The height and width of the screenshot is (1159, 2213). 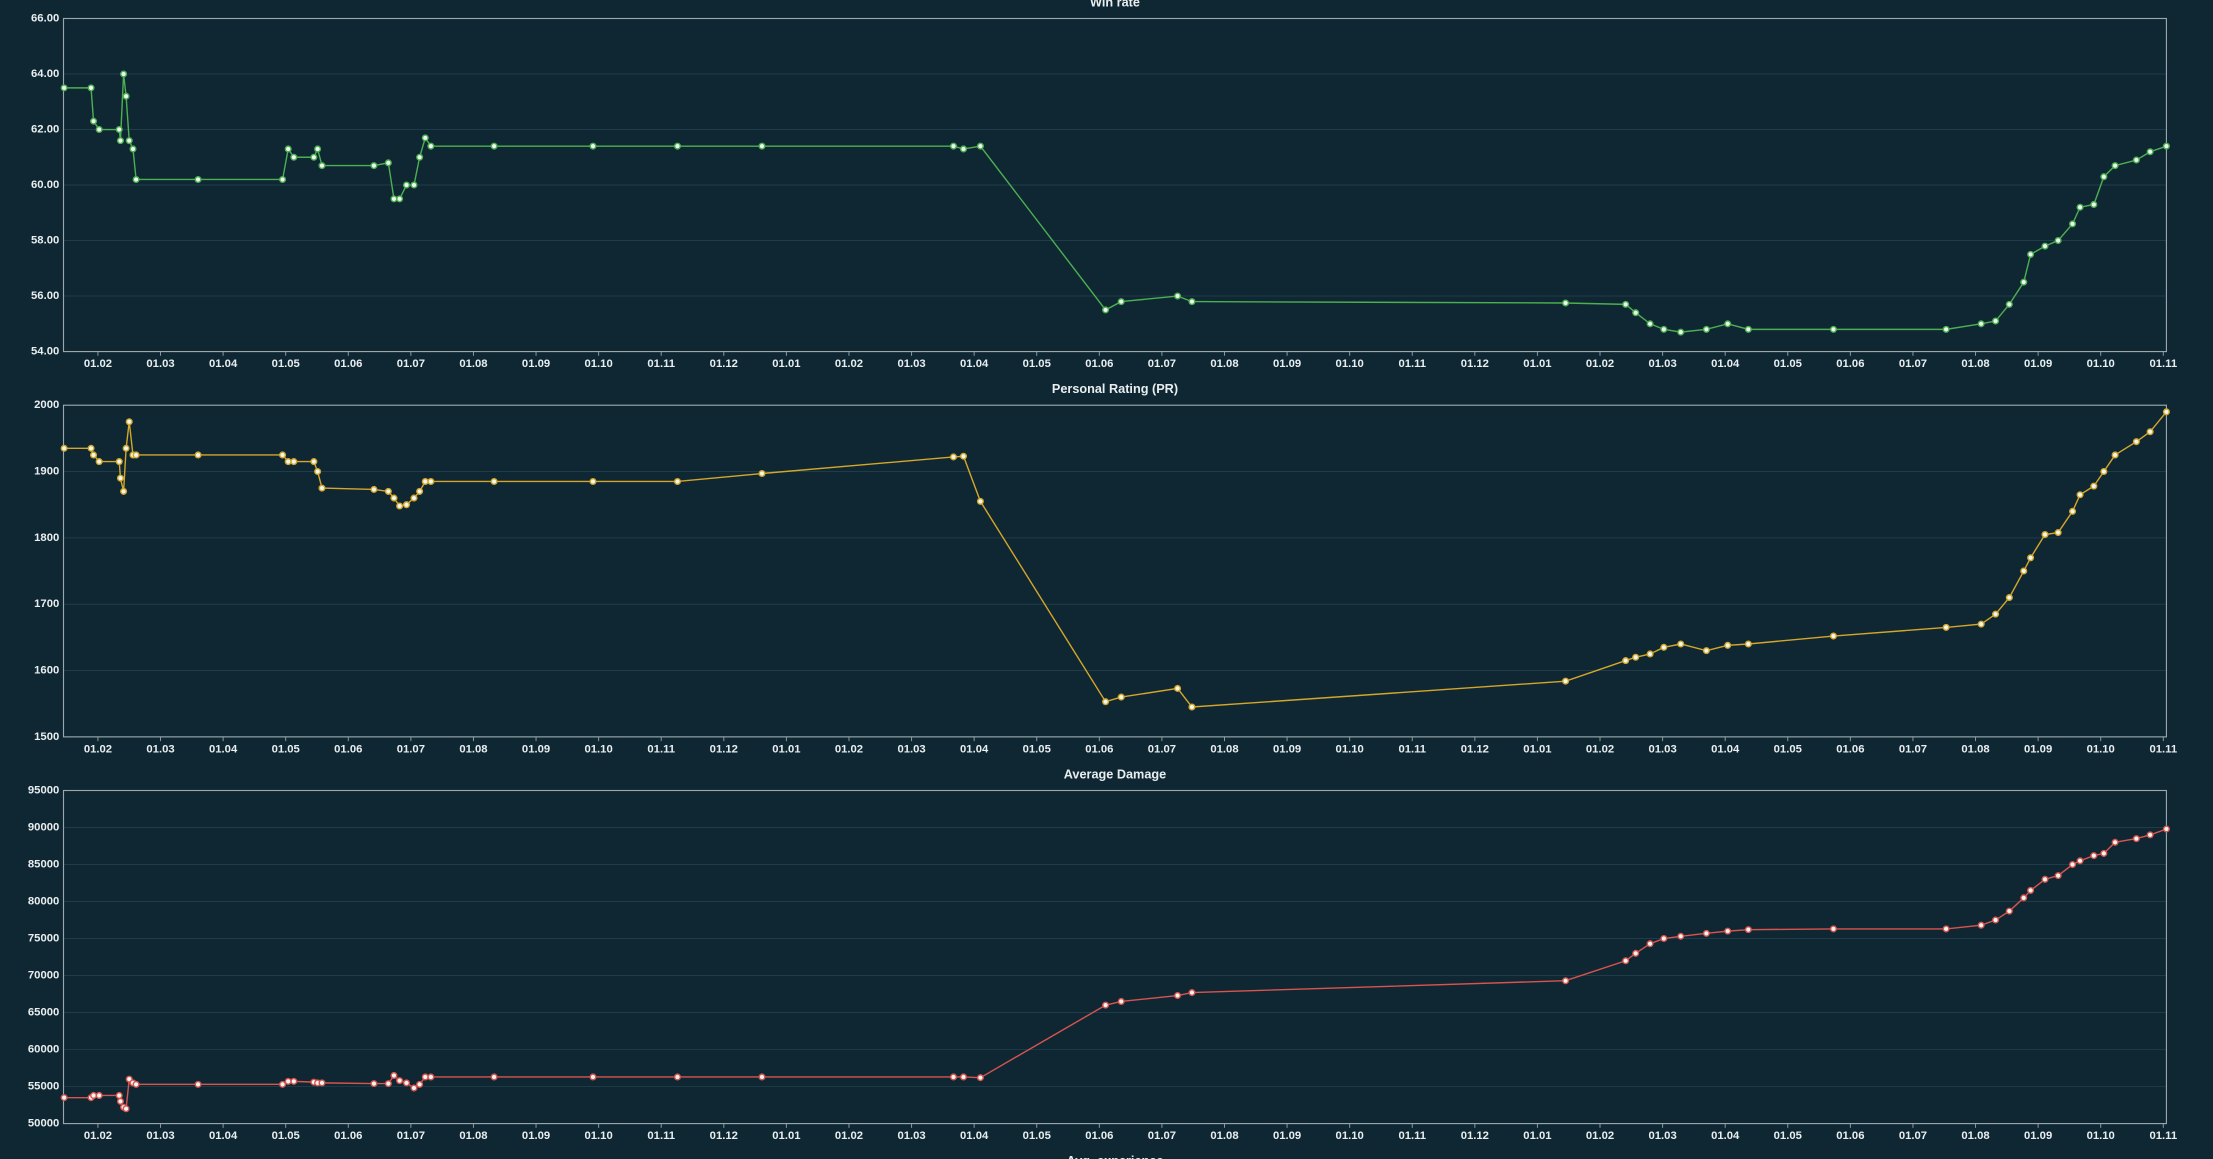 I want to click on y-tick-label: 66.00, so click(x=45, y=18).